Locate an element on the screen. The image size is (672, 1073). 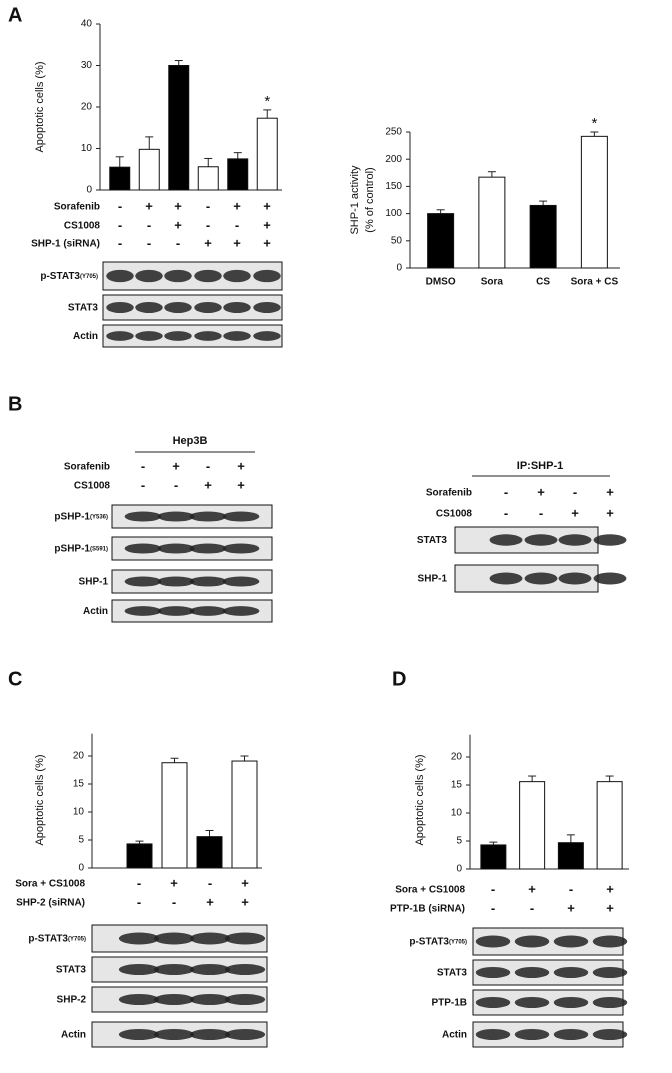
blot-site: (S591) is located at coordinates (99, 549).